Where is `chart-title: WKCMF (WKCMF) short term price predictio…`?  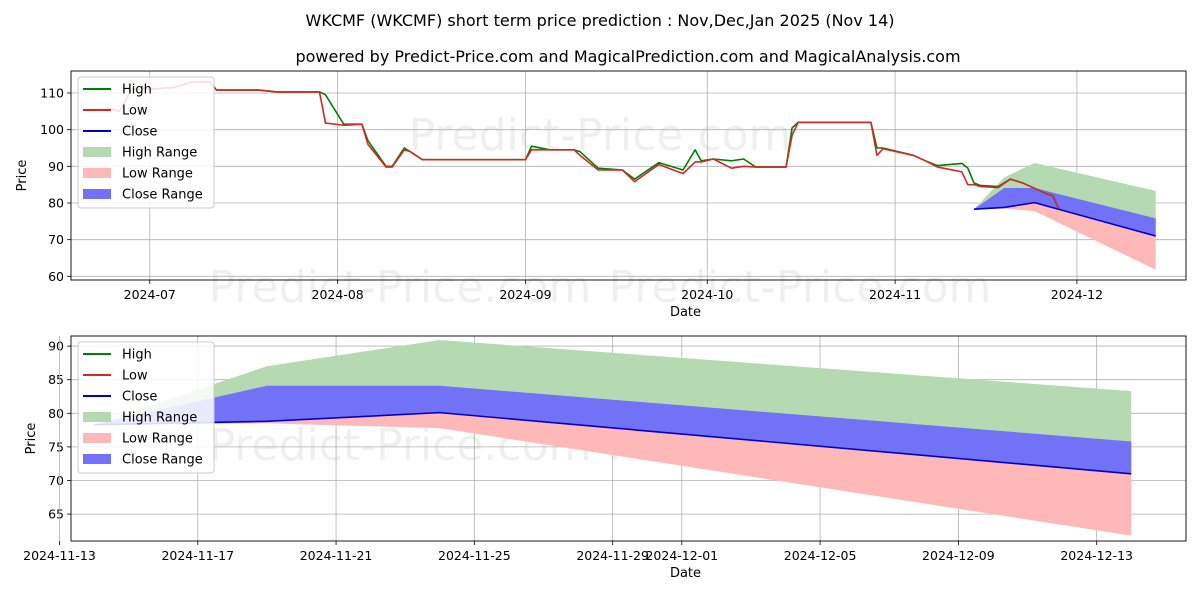
chart-title: WKCMF (WKCMF) short term price predictio… is located at coordinates (600, 20).